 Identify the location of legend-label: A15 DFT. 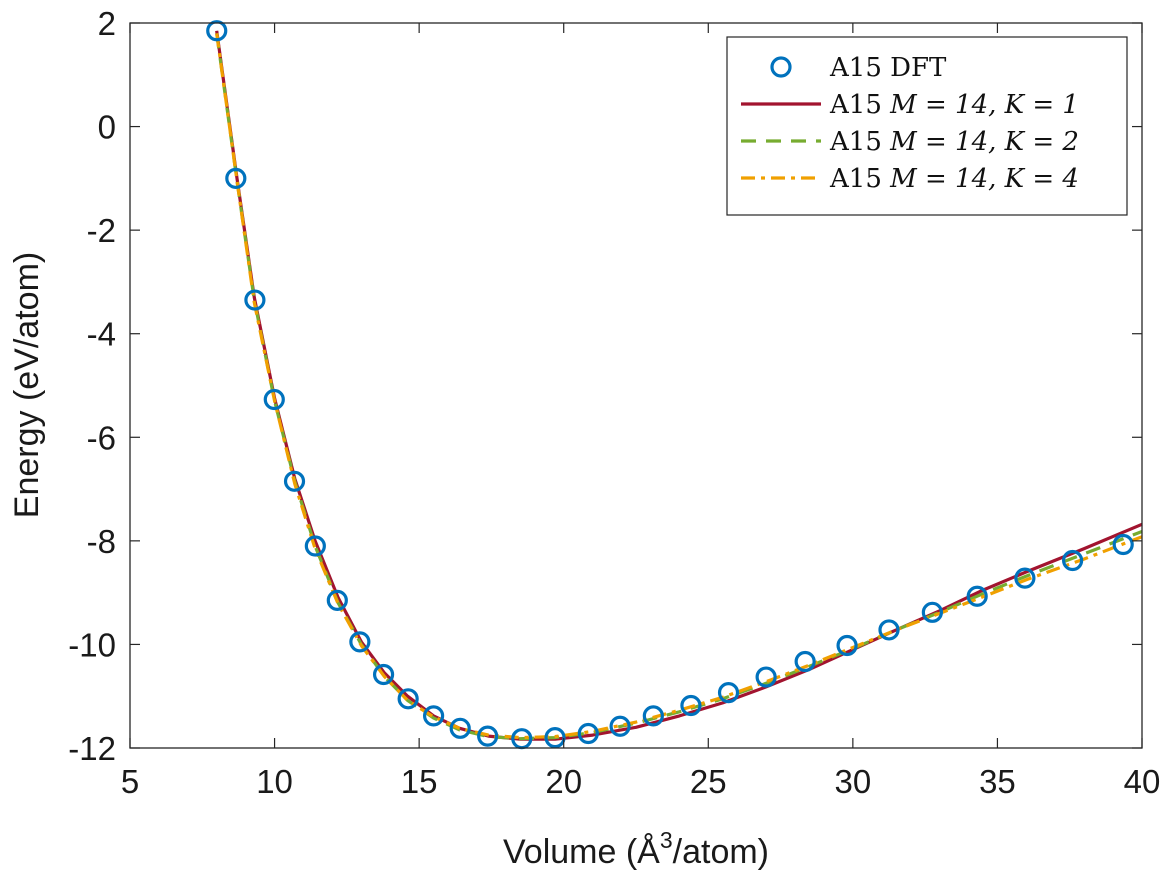
(888, 68).